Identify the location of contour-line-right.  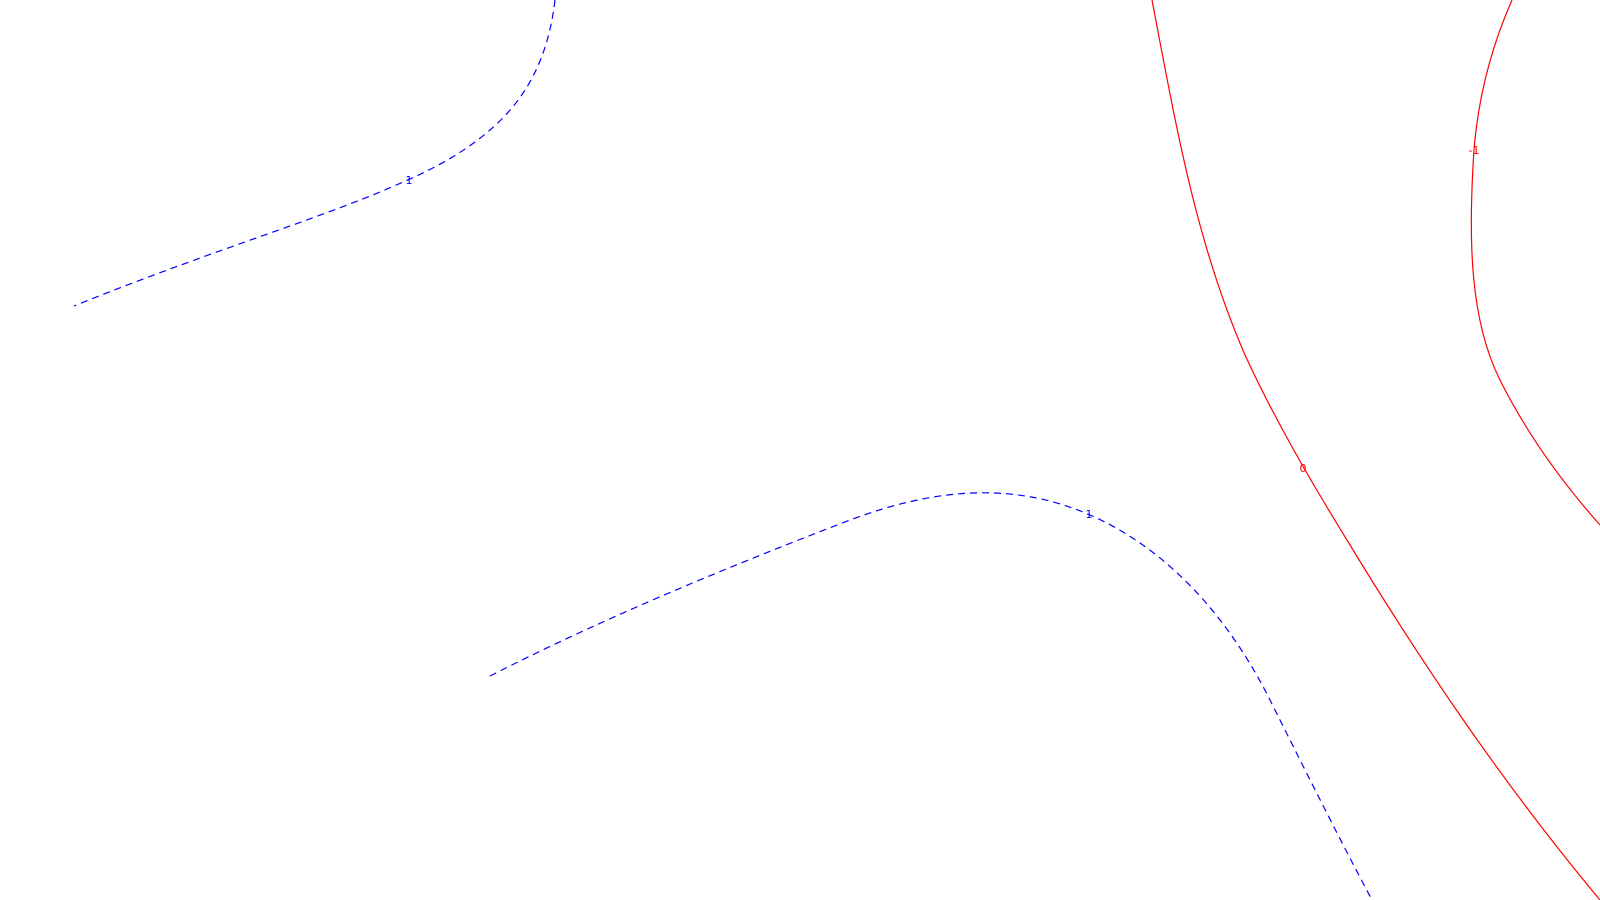
(1535, 263).